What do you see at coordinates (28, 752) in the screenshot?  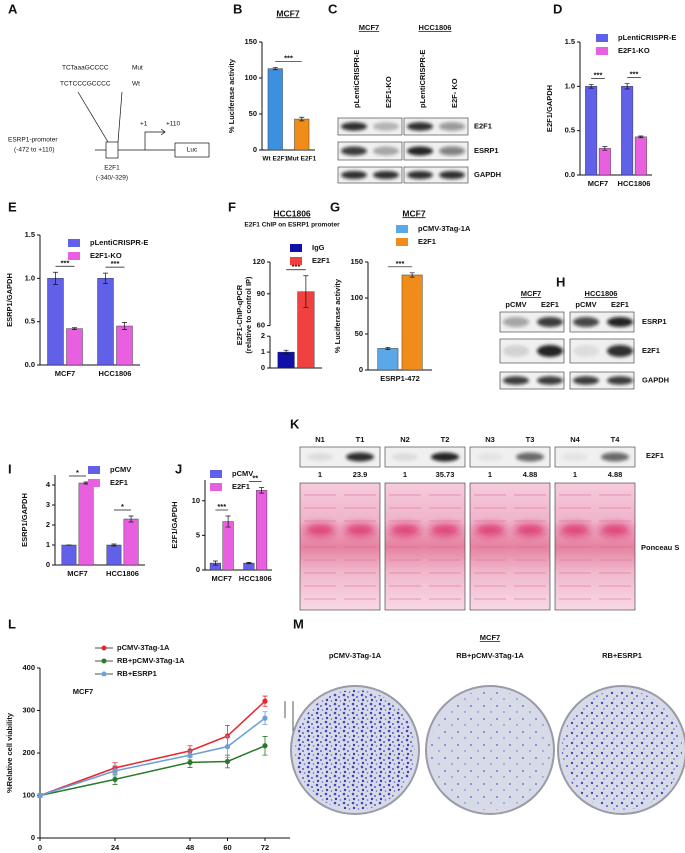 I see `y-tick-label: 200` at bounding box center [28, 752].